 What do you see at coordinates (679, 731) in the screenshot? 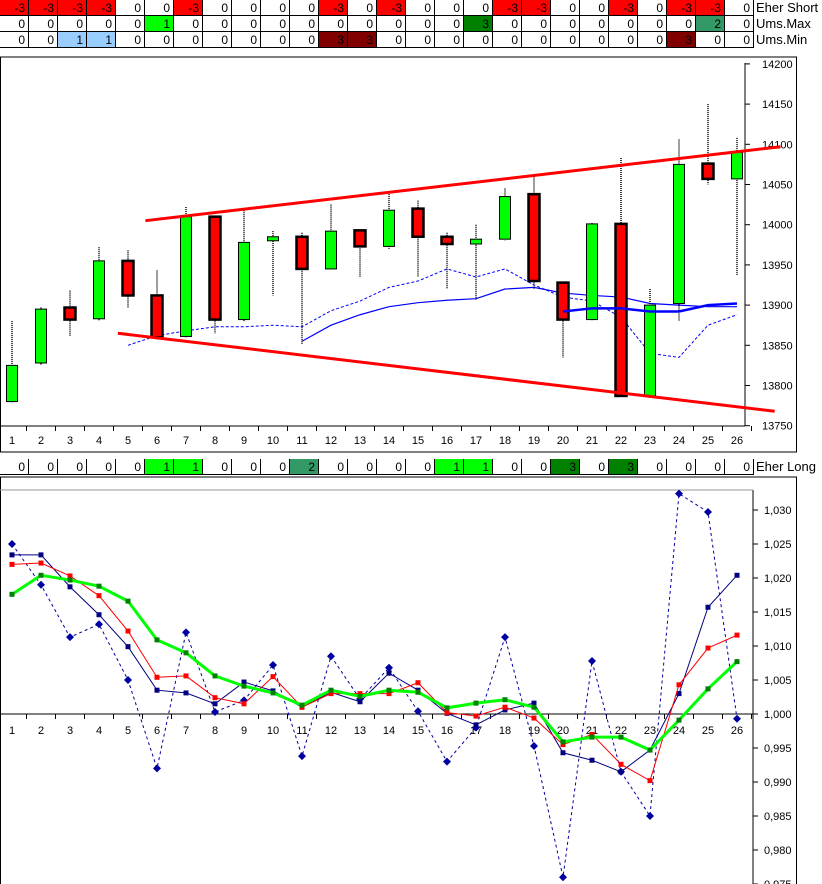
I see `x-tick-label: 24` at bounding box center [679, 731].